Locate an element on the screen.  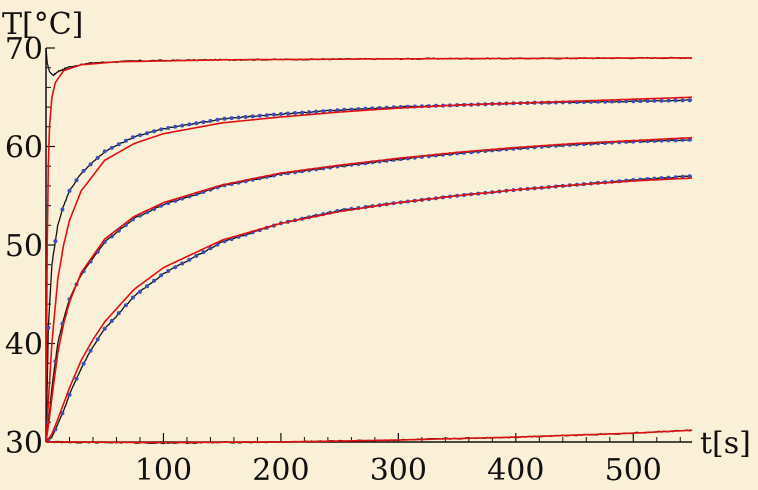
x-tick-label: 300 is located at coordinates (398, 470).